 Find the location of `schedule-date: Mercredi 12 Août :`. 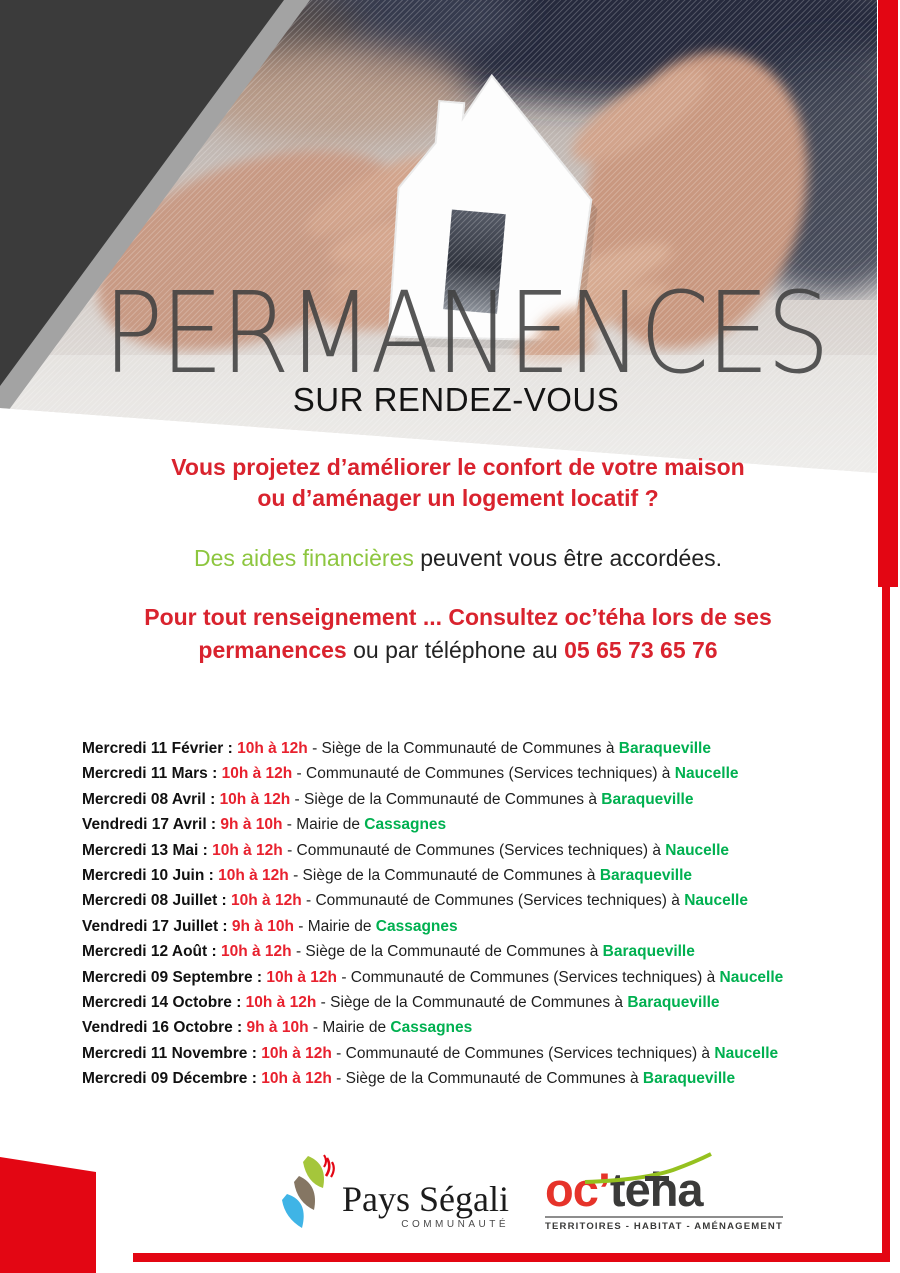

schedule-date: Mercredi 12 Août : is located at coordinates (149, 952).